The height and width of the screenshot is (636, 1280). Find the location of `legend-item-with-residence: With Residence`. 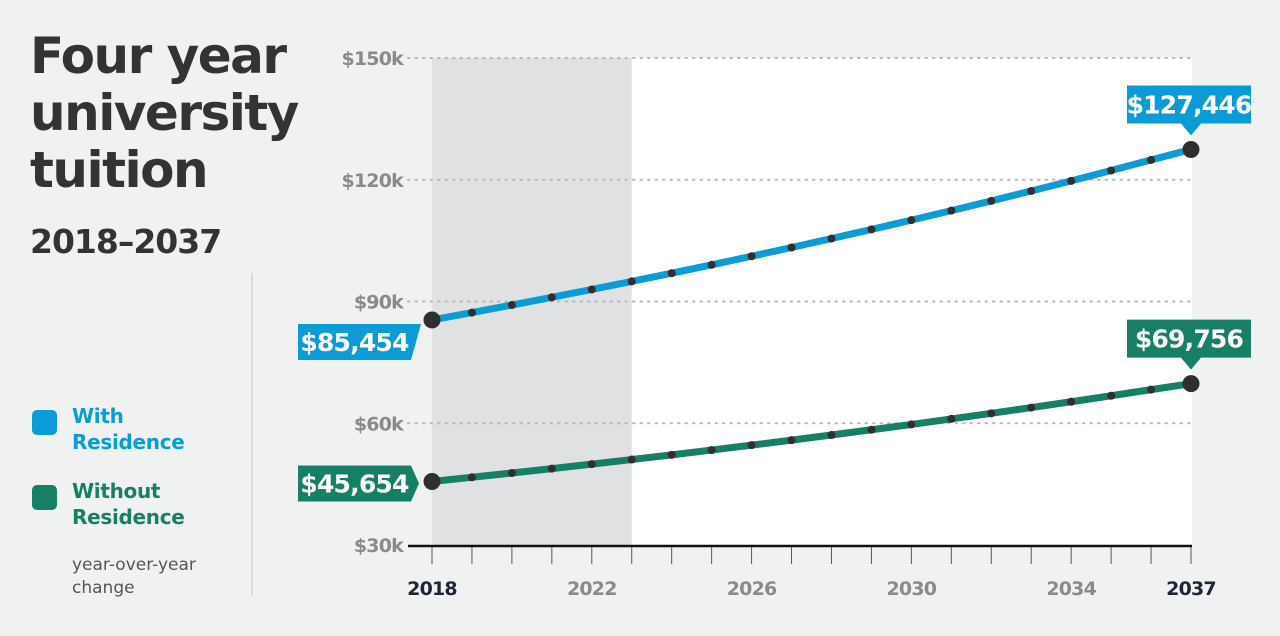

legend-item-with-residence: With Residence is located at coordinates (117, 429).